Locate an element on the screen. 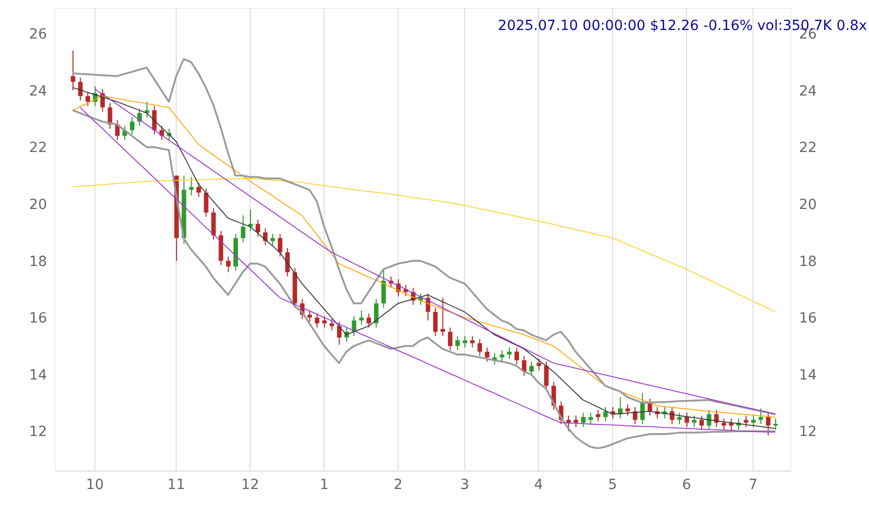 This screenshot has width=869, height=505. y2-tick-label: 14 is located at coordinates (808, 375).